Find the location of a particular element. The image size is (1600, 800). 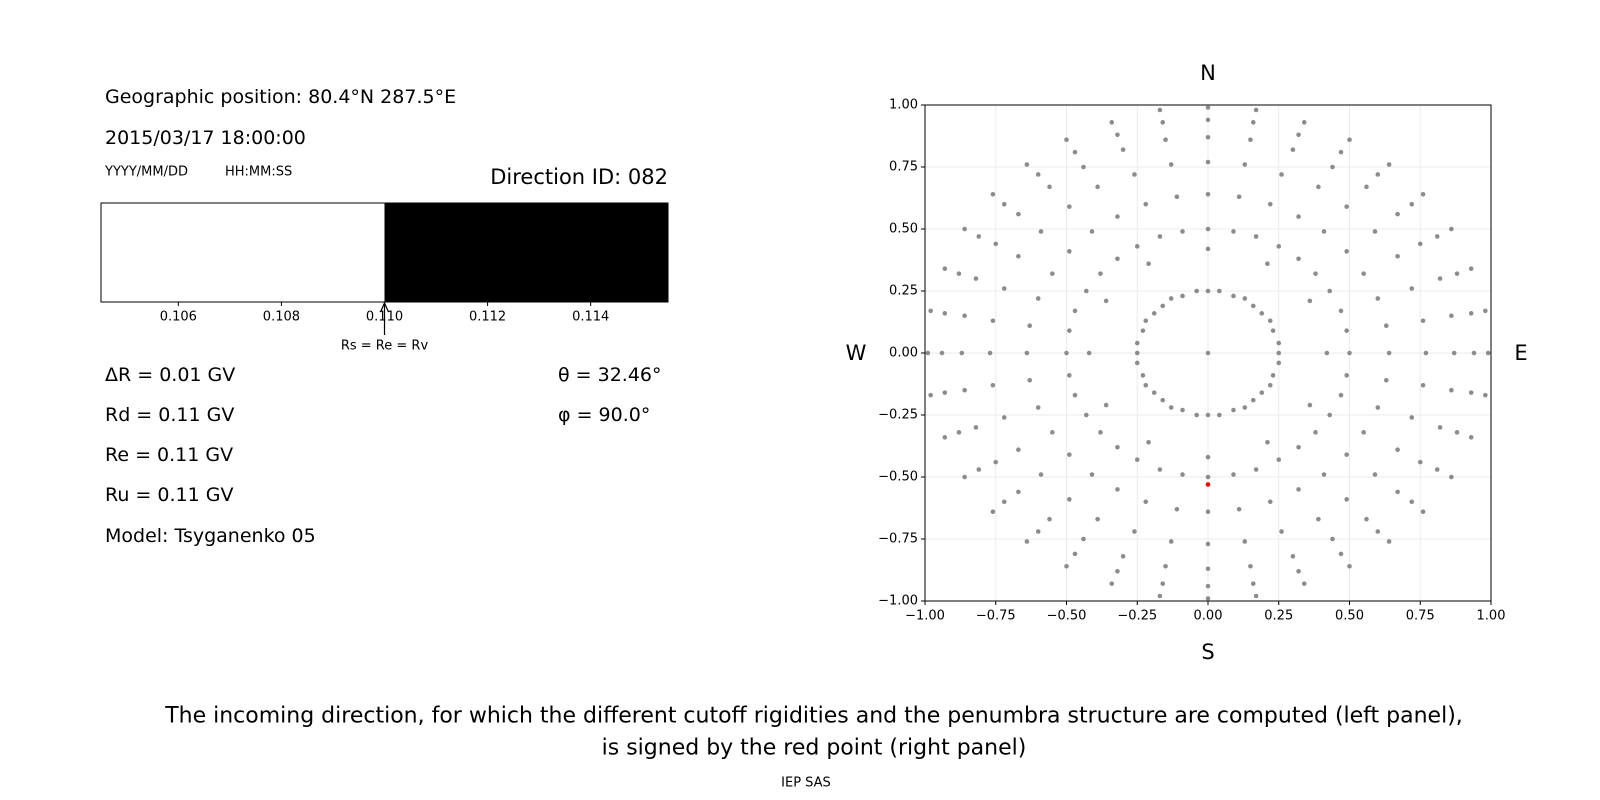

y-tick-label: 0.00 is located at coordinates (903, 353).